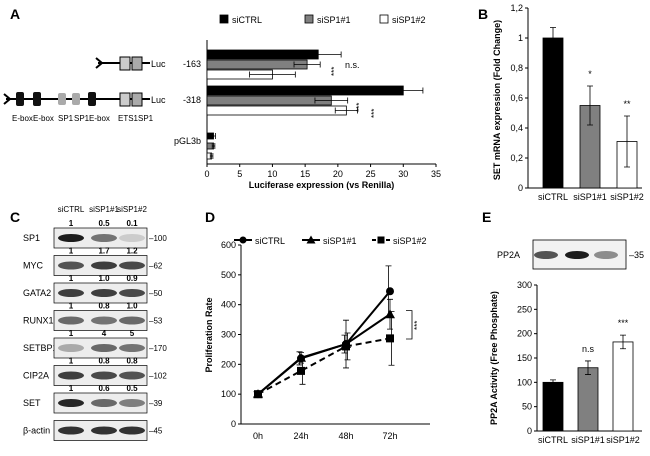 The height and width of the screenshot is (456, 650). What do you see at coordinates (529, 431) in the screenshot?
I see `y-tick-label-e-0: 0` at bounding box center [529, 431].